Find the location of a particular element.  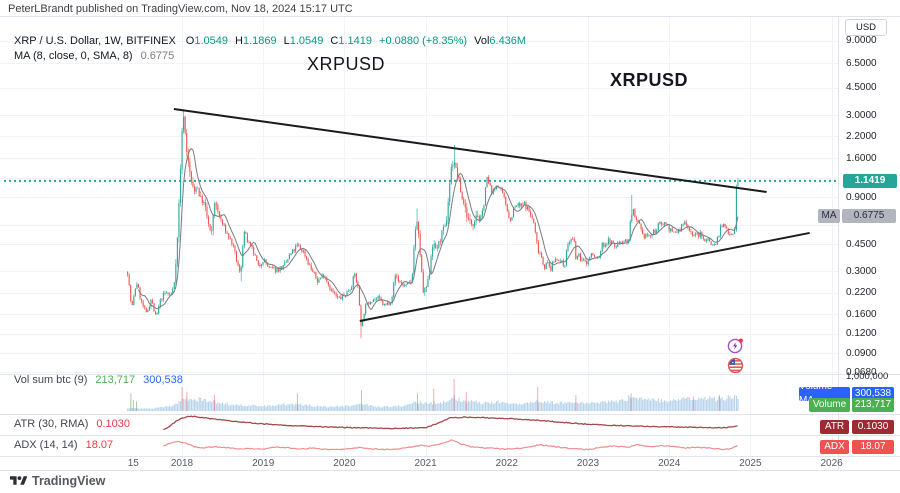

time-tick-label: 2026 is located at coordinates (831, 463).